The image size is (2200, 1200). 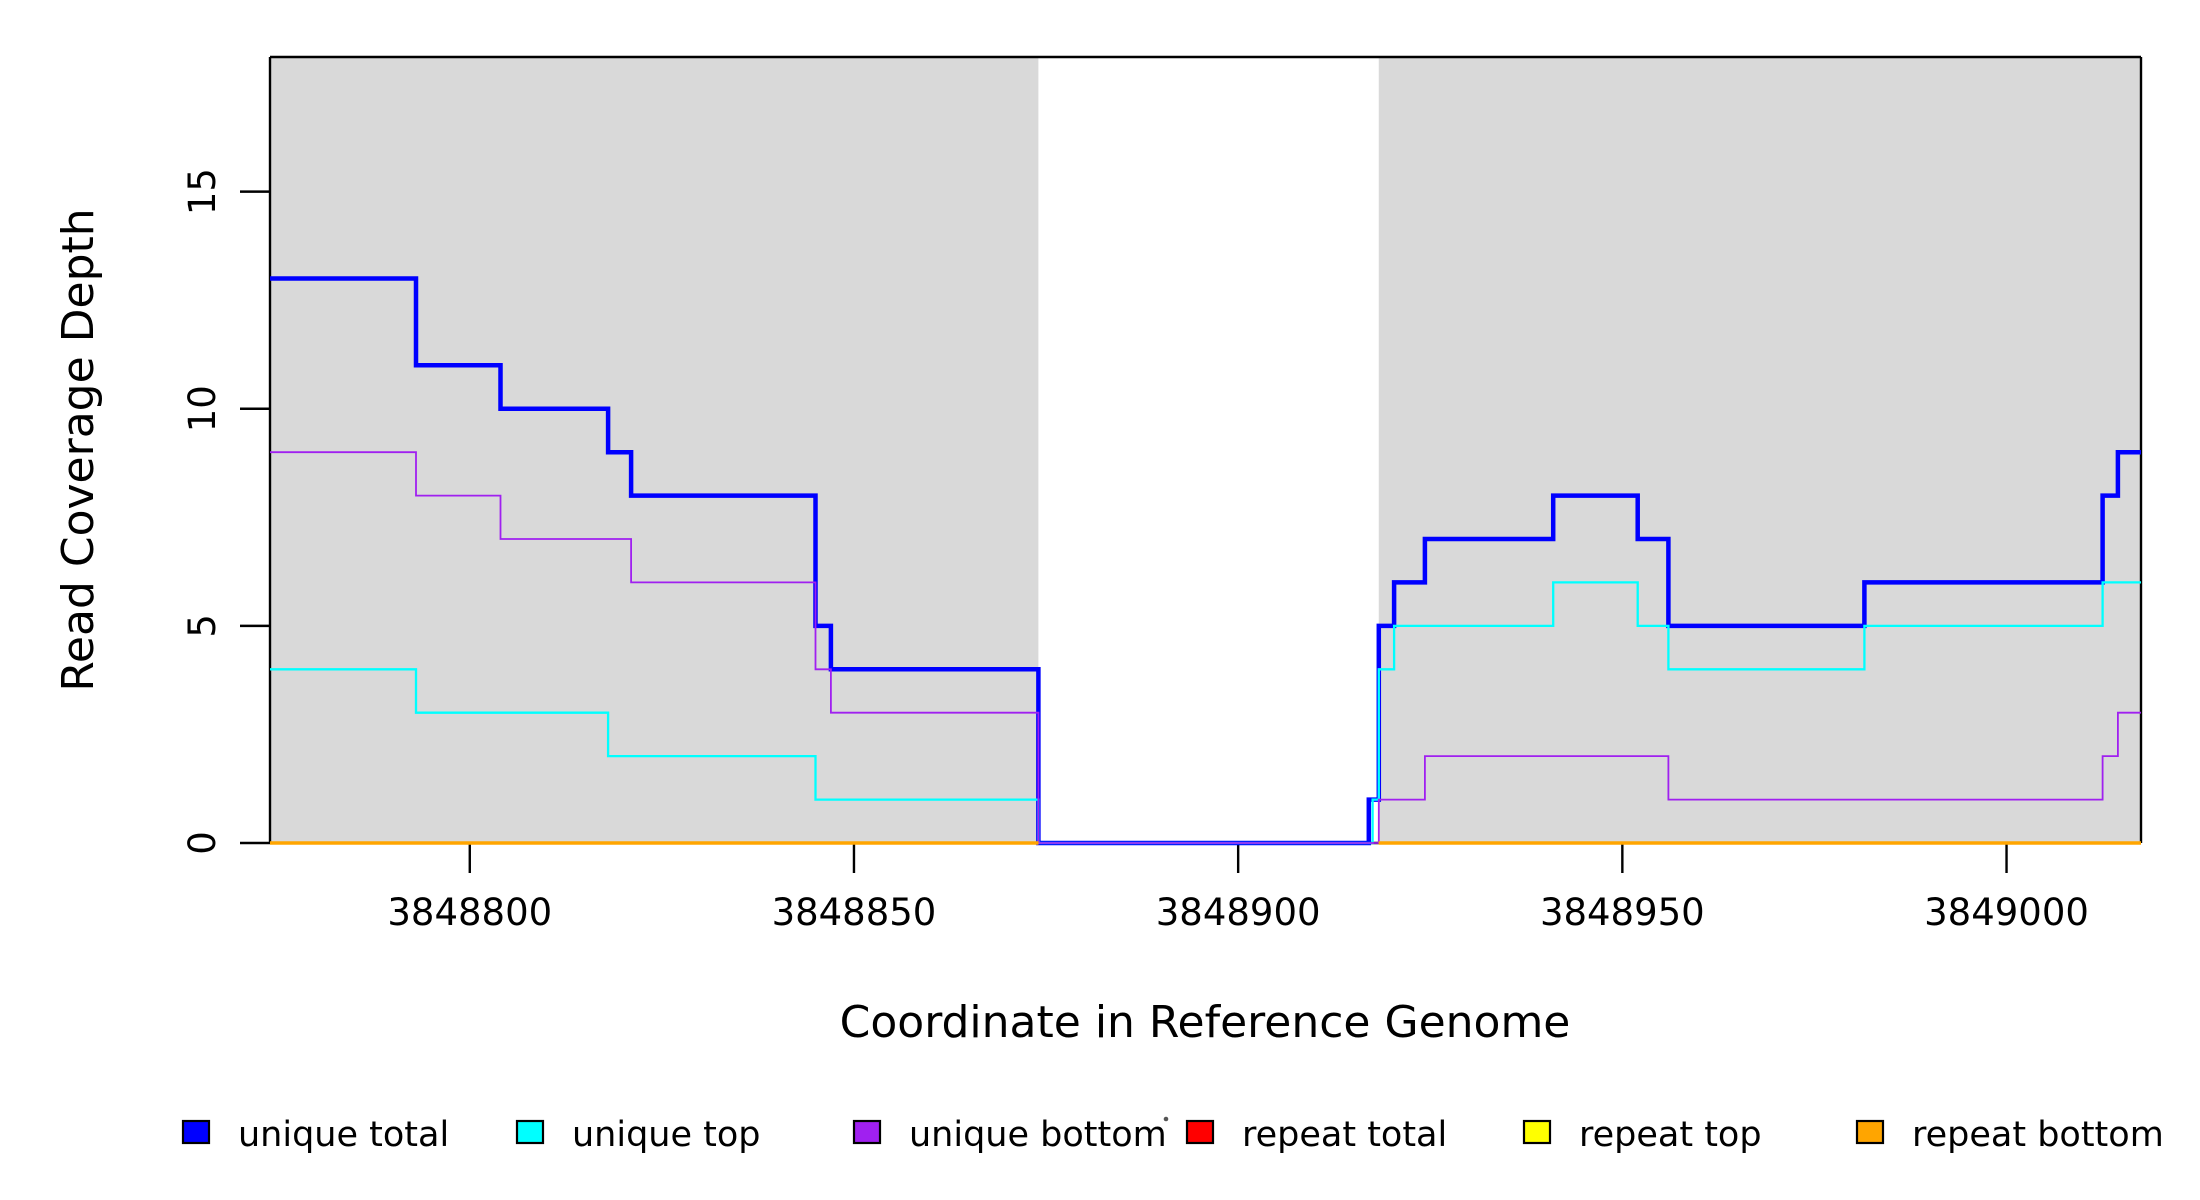 What do you see at coordinates (854, 912) in the screenshot?
I see `x-tick-label: 3848850` at bounding box center [854, 912].